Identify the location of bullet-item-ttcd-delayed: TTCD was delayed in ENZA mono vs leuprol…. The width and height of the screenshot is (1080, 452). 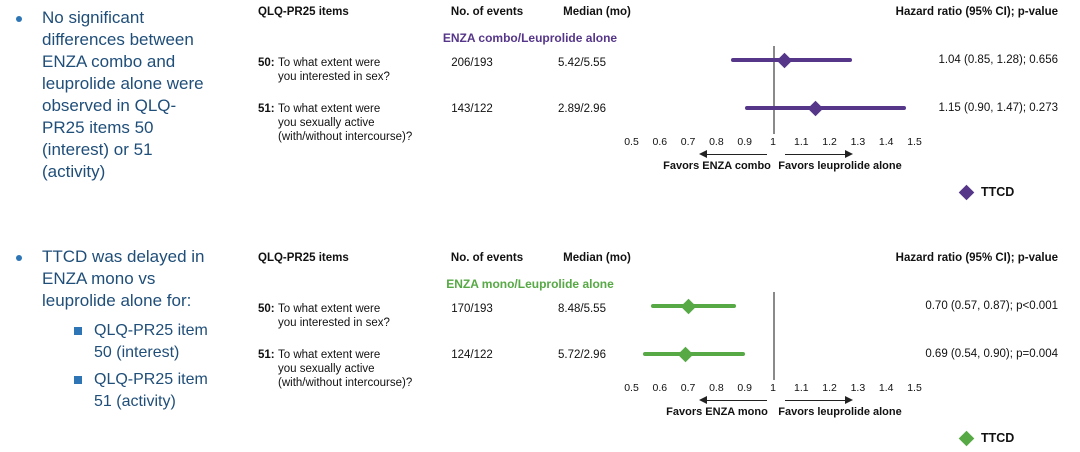
(138, 279).